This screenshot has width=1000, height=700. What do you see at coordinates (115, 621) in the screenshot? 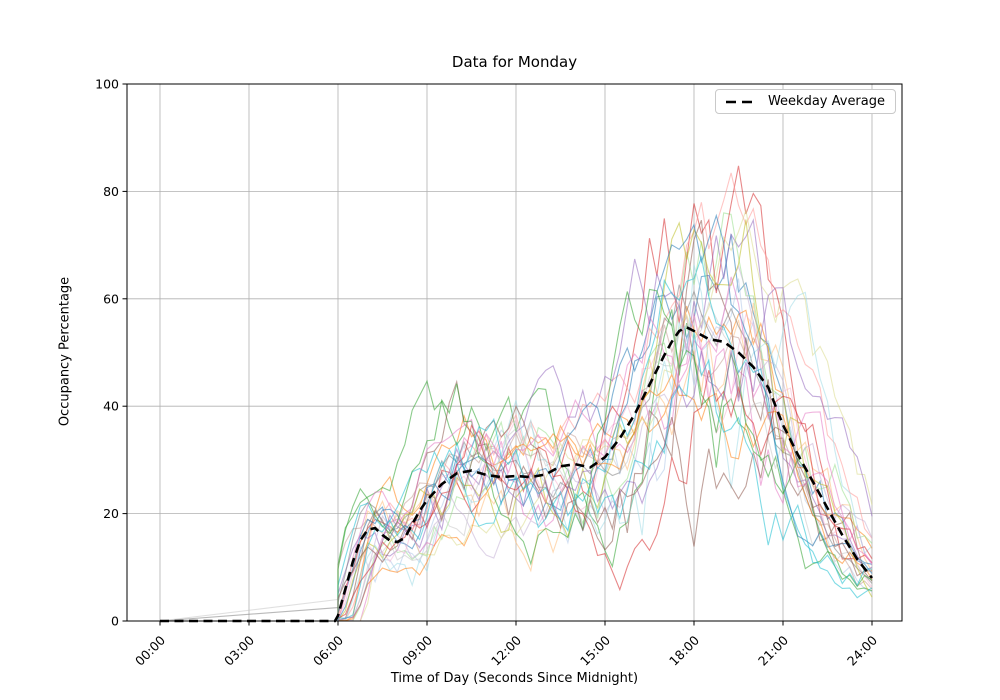
I see `y-tick-label: 0` at bounding box center [115, 621].